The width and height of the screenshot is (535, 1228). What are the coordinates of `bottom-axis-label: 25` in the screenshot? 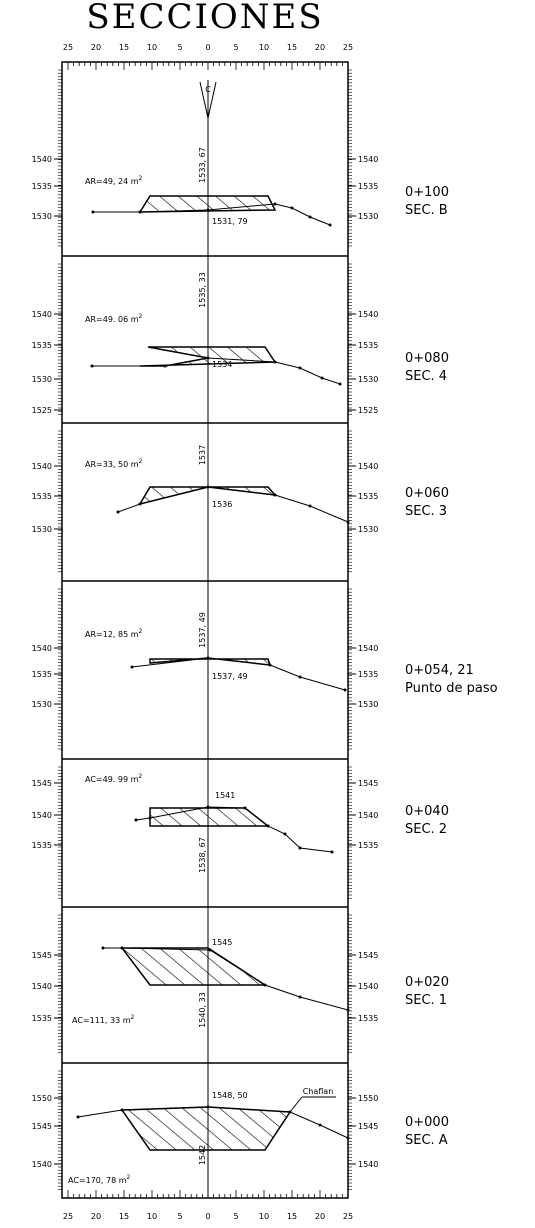 It's located at (68, 1216).